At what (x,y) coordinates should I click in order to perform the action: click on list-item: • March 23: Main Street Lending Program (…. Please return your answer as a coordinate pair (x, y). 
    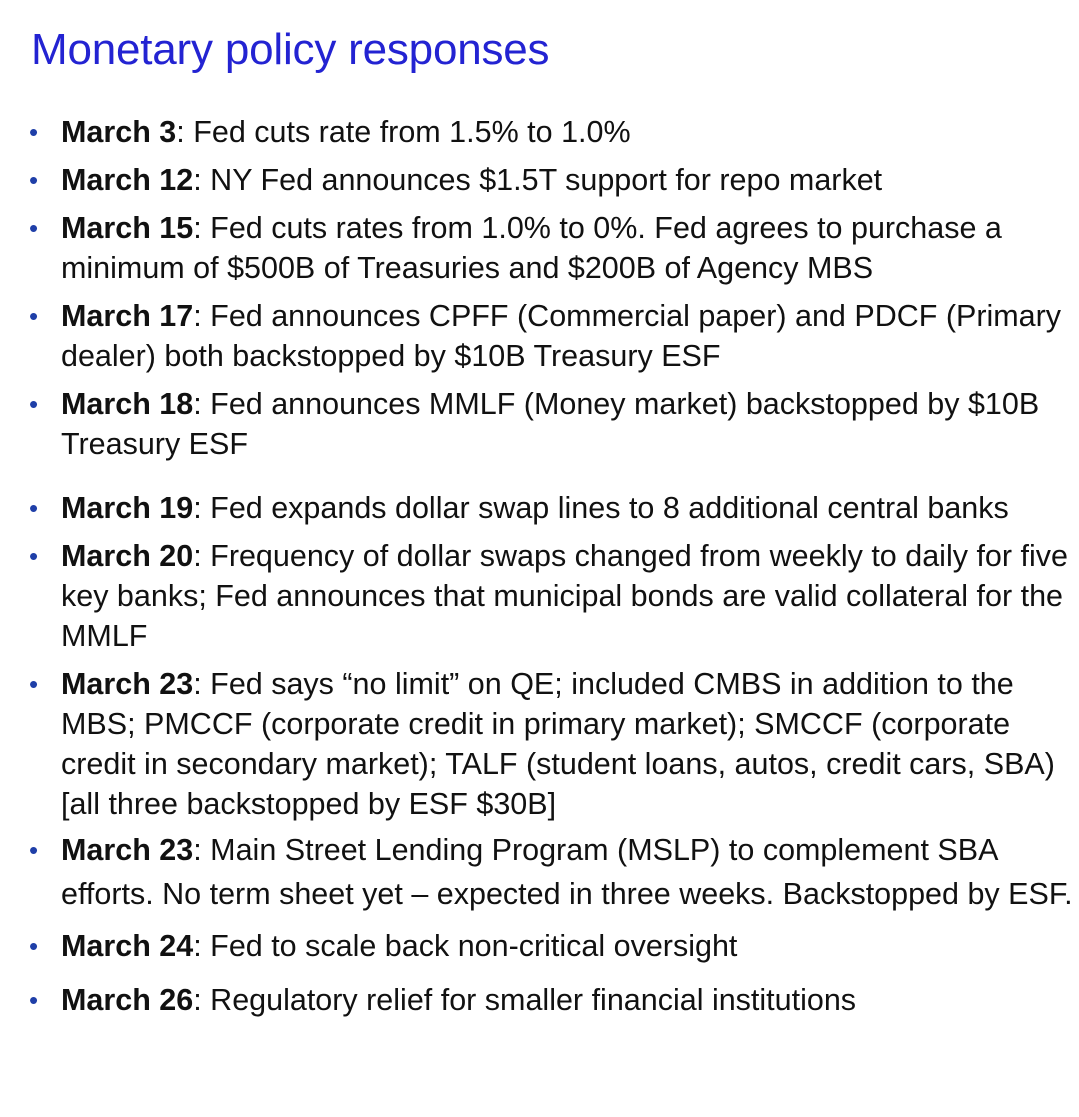
    Looking at the image, I should click on (539, 872).